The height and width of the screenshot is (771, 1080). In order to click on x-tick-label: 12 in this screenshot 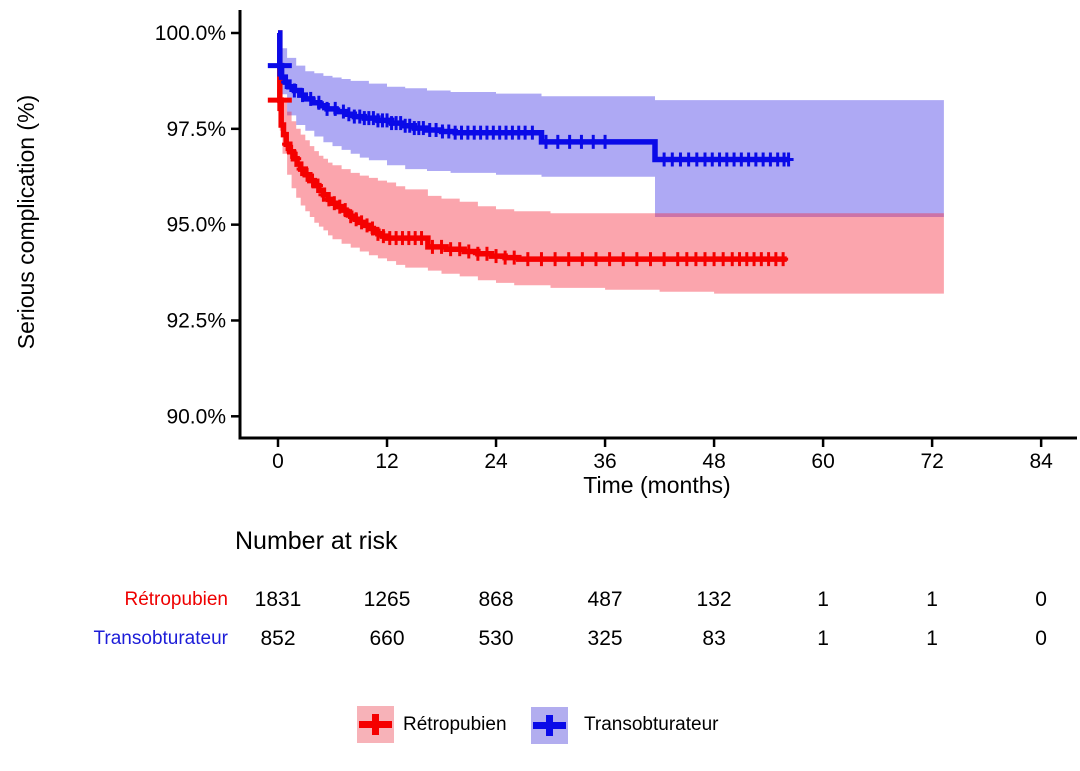, I will do `click(386, 461)`.